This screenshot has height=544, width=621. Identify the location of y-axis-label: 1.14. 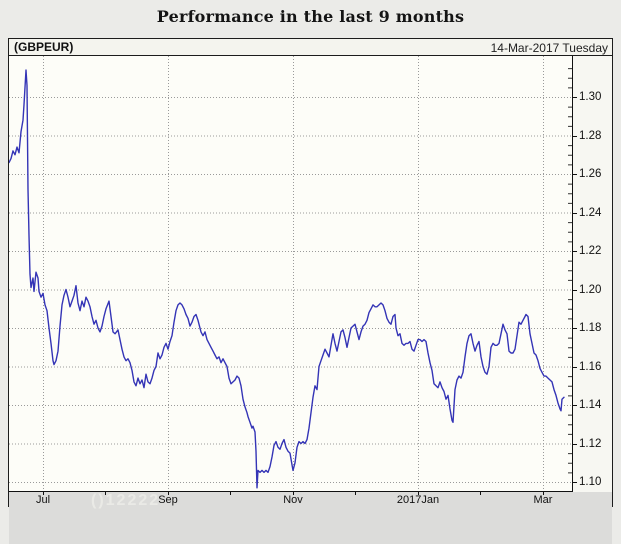
(590, 405).